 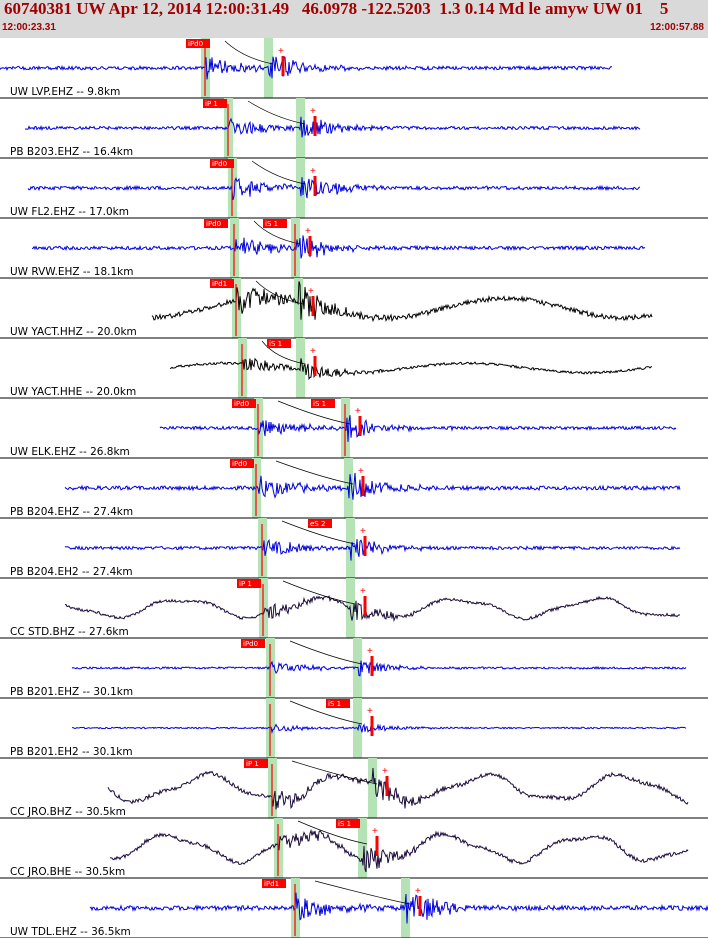 I want to click on trace-label: UW FL2.EHZ -- 17.0km, so click(x=69, y=212).